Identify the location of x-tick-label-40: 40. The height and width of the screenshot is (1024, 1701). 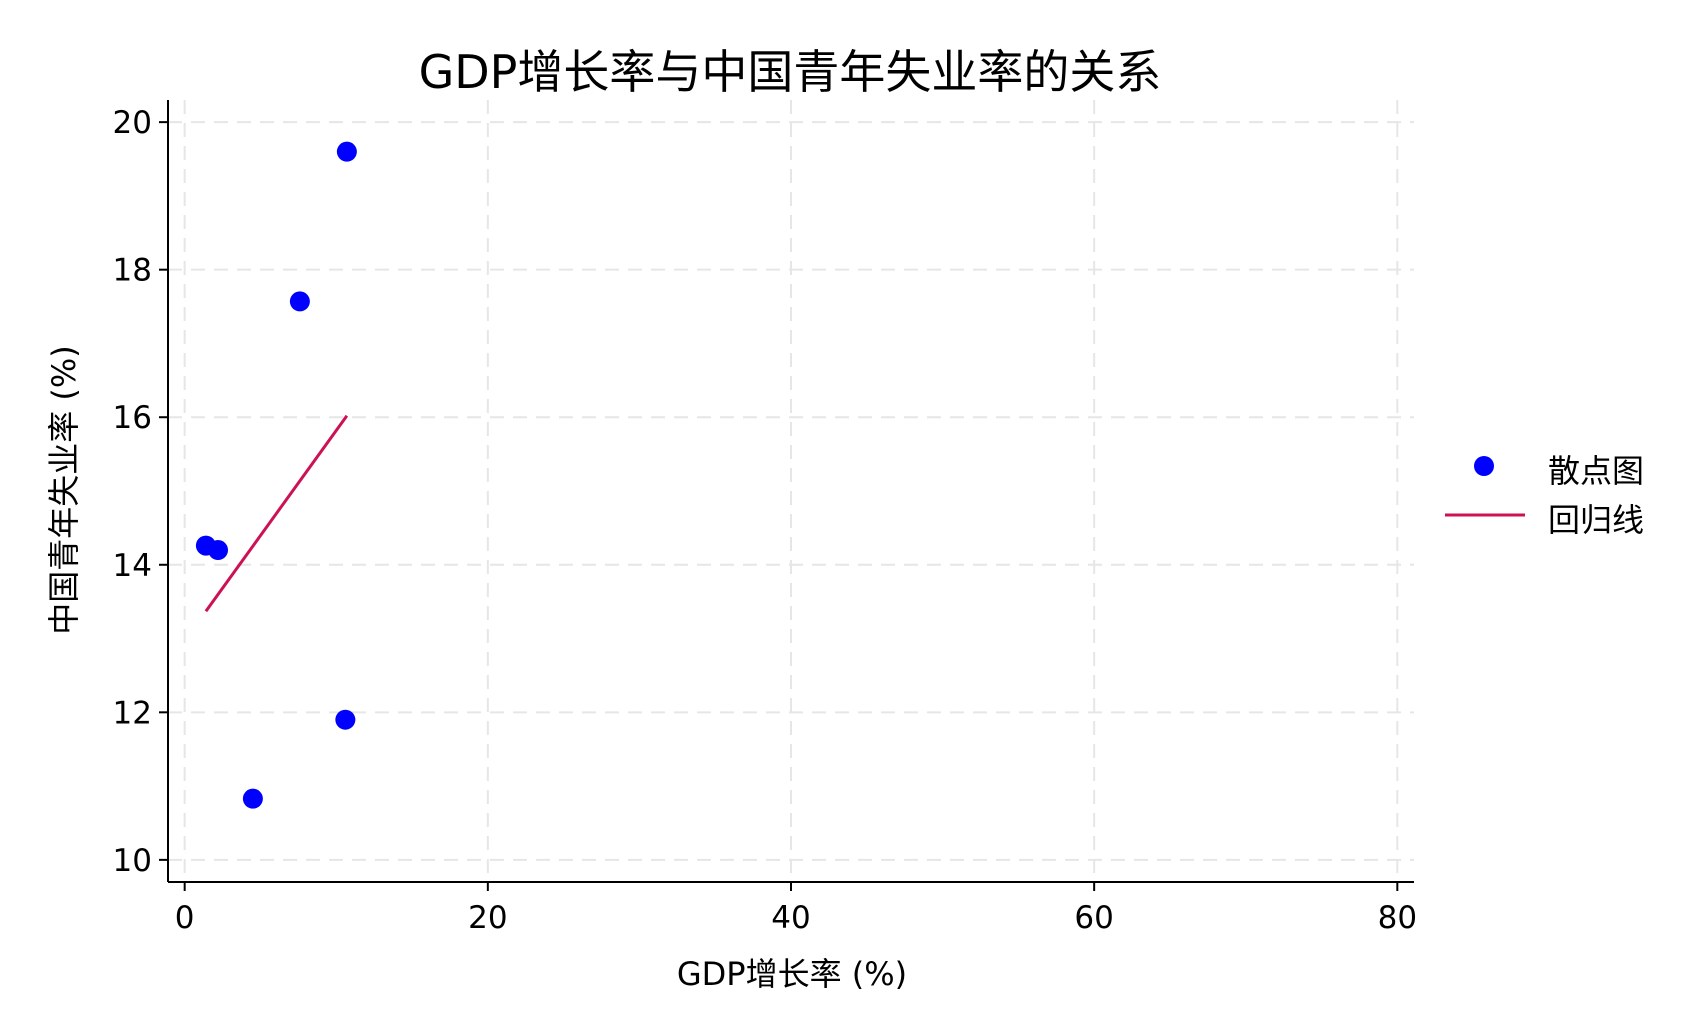
(790, 918).